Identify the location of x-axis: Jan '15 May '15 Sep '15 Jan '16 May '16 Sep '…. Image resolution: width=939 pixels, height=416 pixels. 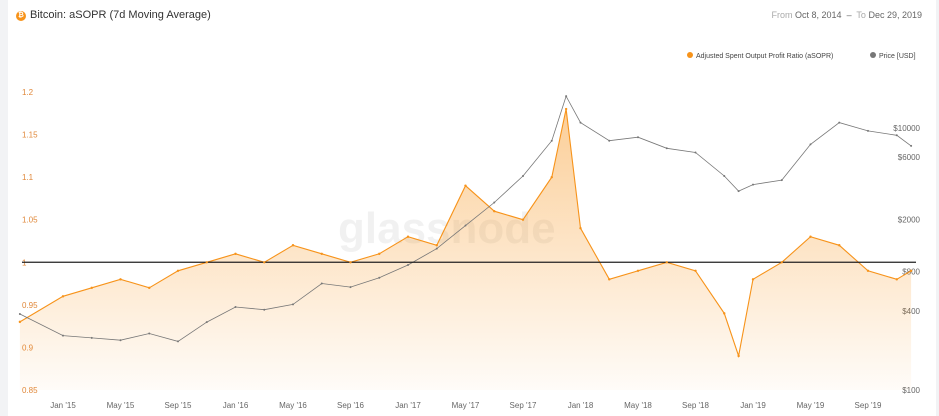
(466, 405).